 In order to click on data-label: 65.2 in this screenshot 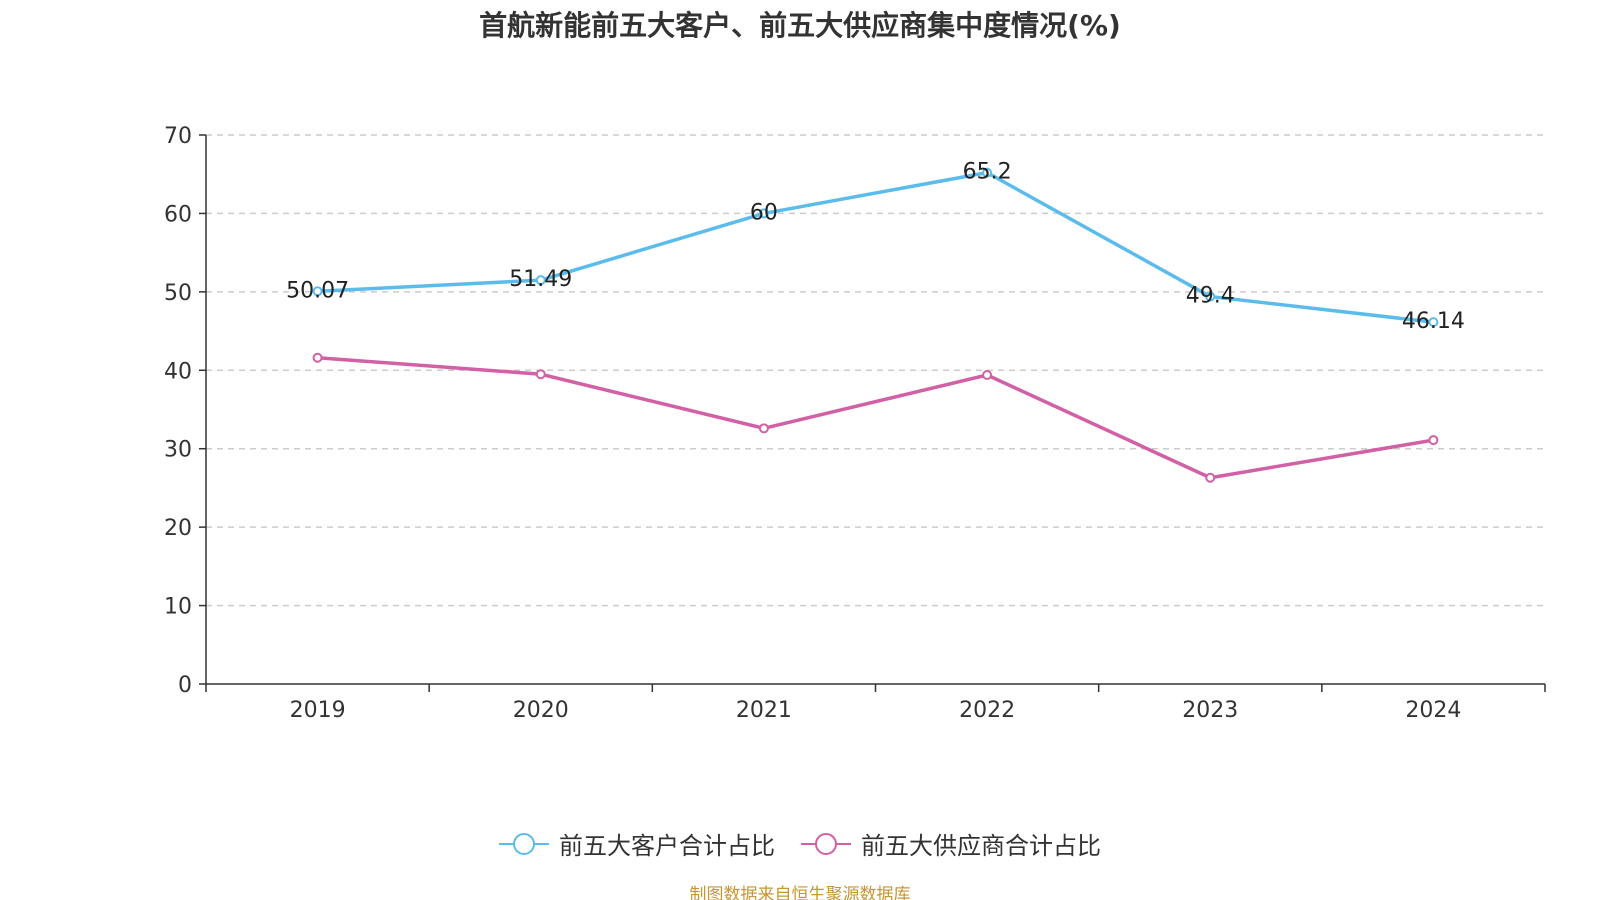, I will do `click(987, 172)`.